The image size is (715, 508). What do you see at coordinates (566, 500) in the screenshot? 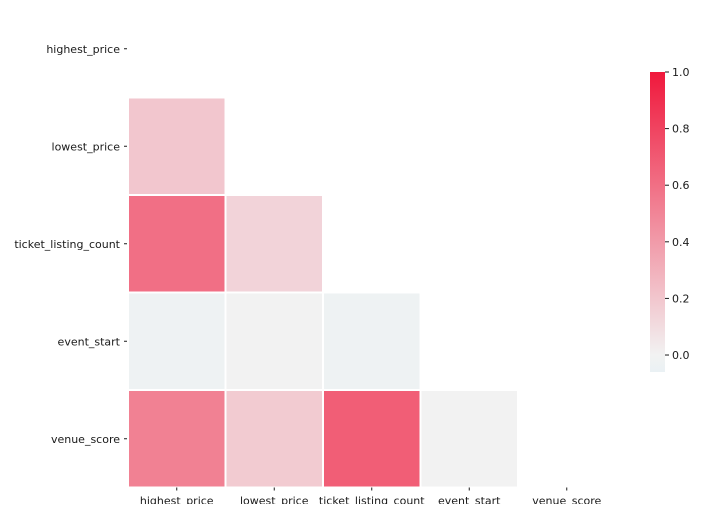
I see `col-label-venue-score: venue_score` at bounding box center [566, 500].